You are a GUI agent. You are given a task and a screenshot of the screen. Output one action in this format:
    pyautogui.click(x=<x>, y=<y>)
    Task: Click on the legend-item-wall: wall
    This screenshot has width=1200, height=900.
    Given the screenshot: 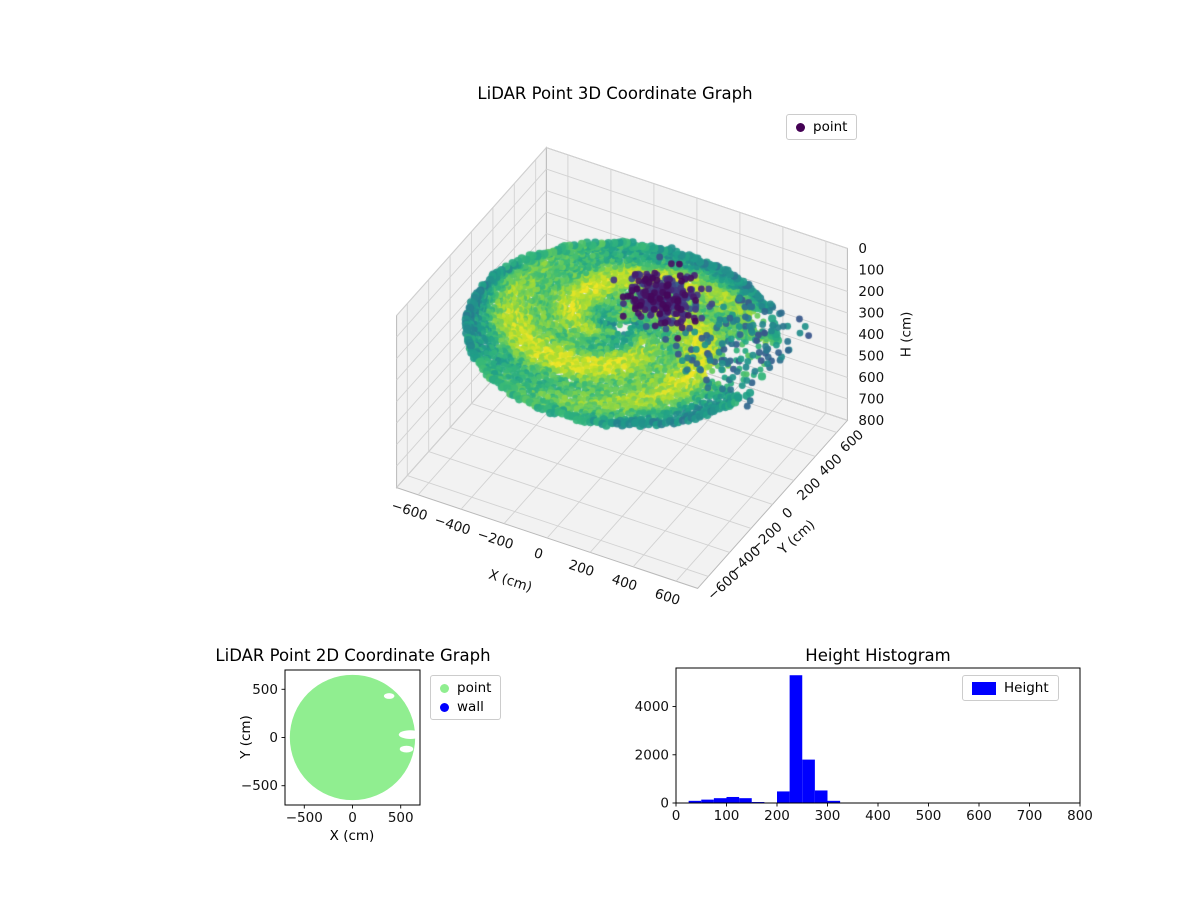 What is the action you would take?
    pyautogui.click(x=465, y=707)
    